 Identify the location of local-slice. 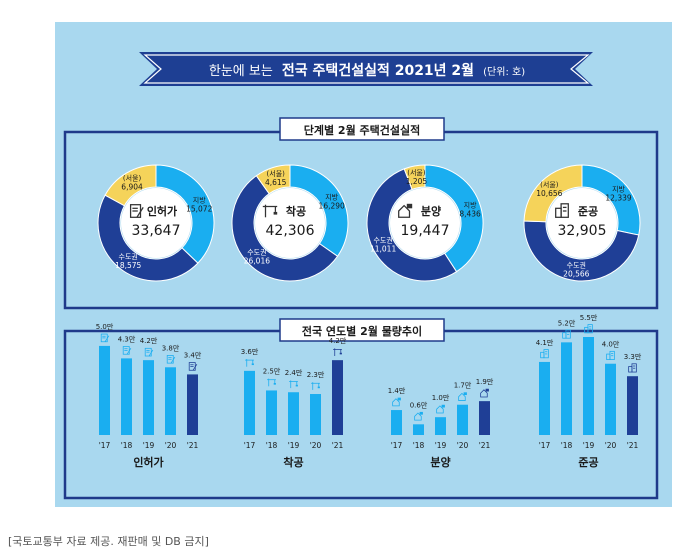
(185, 214).